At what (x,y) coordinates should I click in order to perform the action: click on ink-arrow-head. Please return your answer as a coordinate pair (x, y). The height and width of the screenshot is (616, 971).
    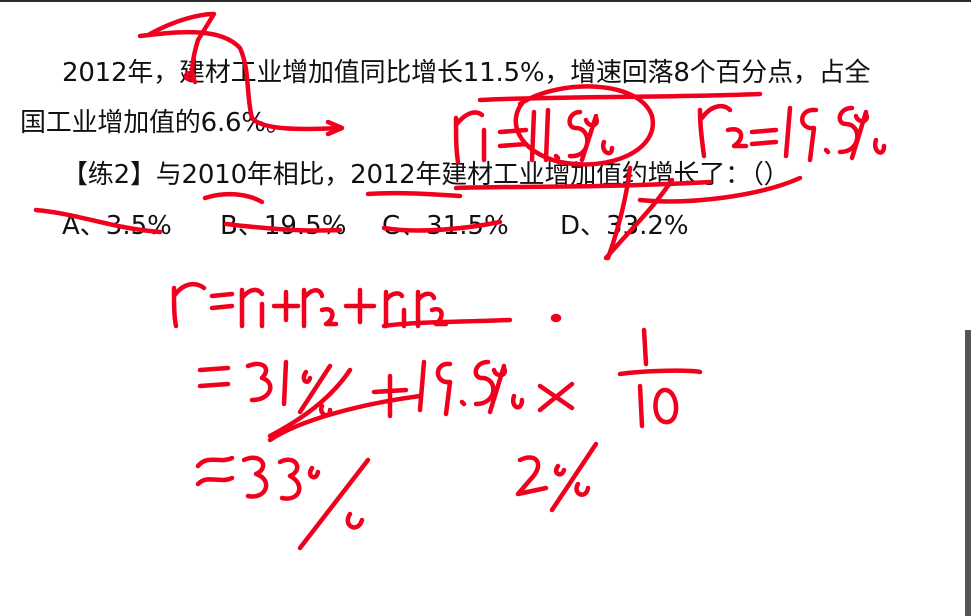
    Looking at the image, I should click on (335, 128).